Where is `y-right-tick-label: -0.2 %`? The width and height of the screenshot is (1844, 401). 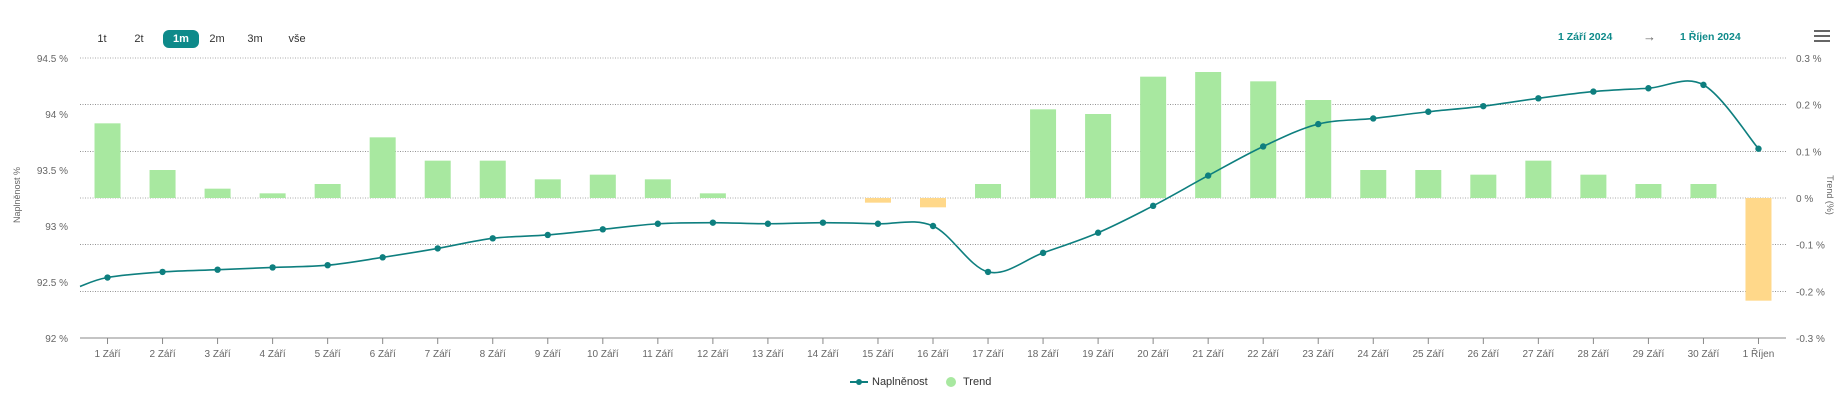 y-right-tick-label: -0.2 % is located at coordinates (1810, 292).